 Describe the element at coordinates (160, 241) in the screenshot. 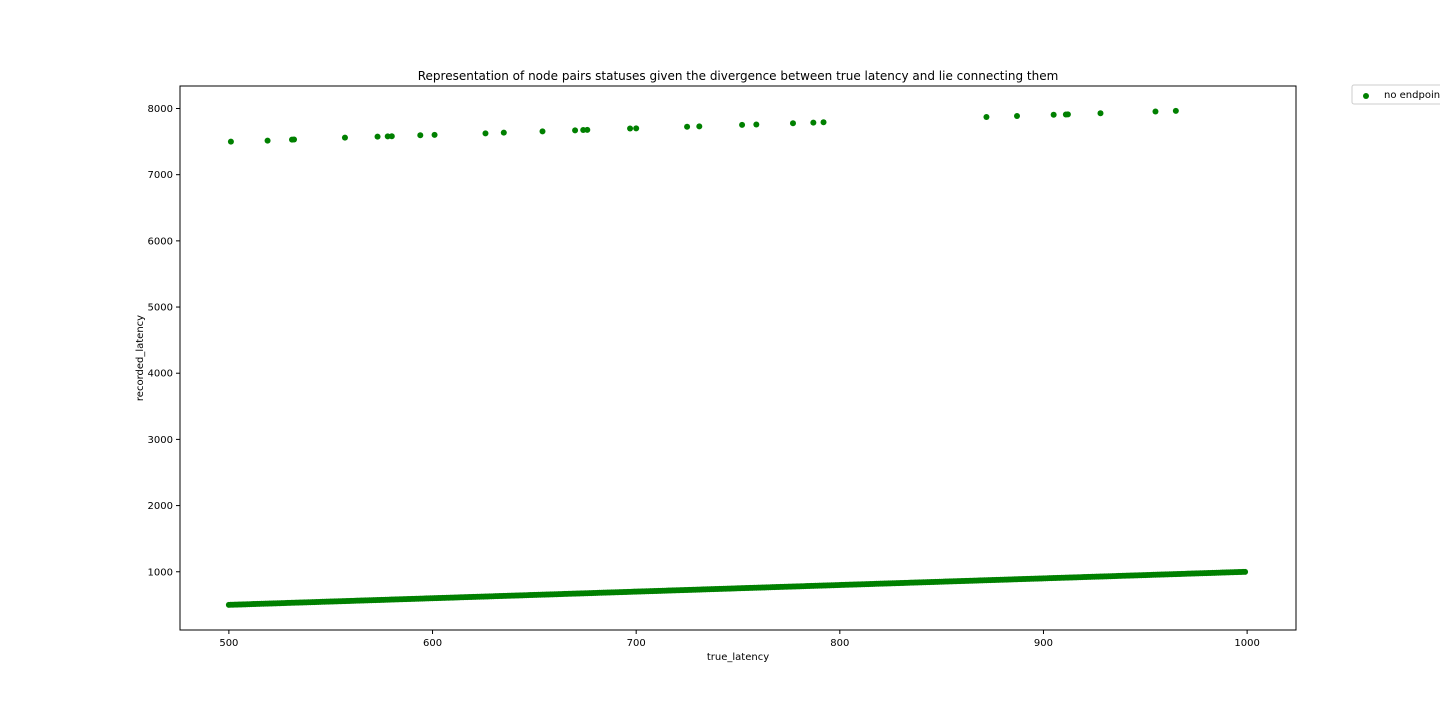

I see `y-tick-label: 6000` at that location.